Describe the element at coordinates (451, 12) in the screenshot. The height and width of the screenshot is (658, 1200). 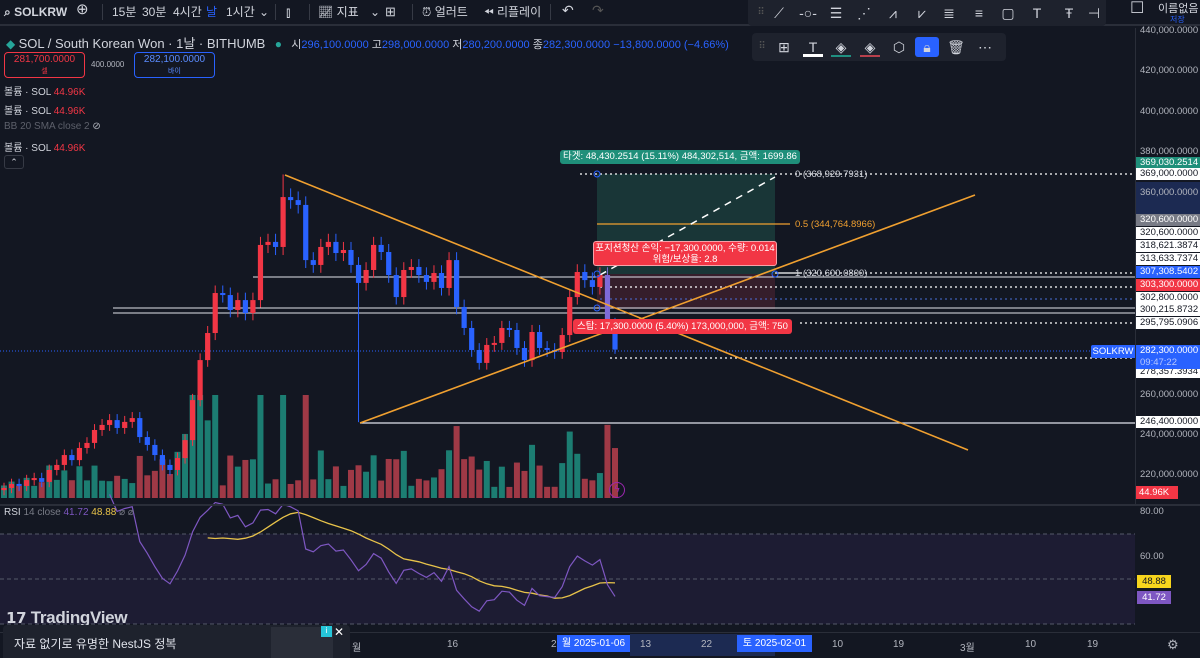
I see `alert-label: 얼러트` at that location.